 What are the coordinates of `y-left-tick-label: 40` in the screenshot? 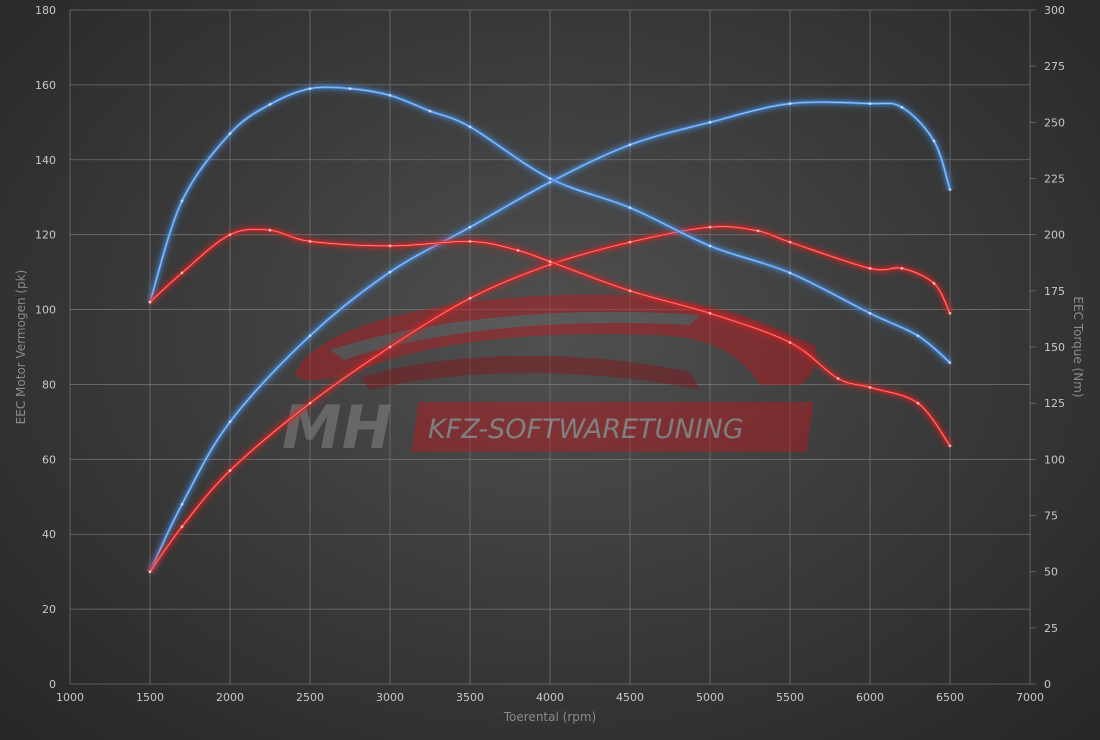 It's located at (49, 534).